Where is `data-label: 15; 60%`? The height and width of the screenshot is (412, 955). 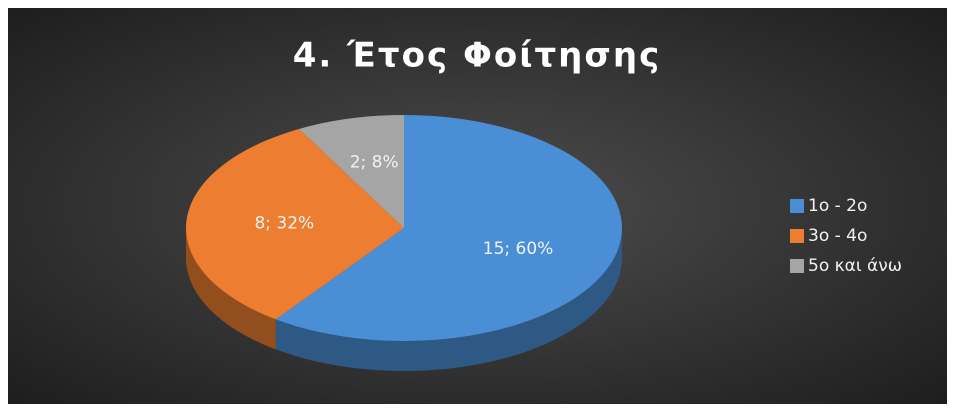
data-label: 15; 60% is located at coordinates (518, 249).